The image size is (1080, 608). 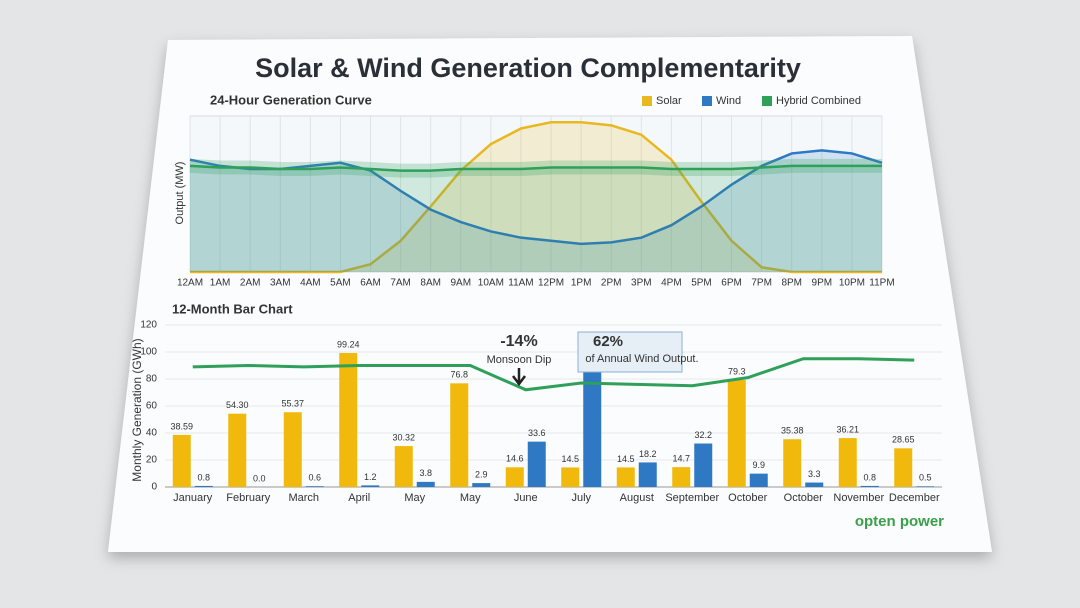 What do you see at coordinates (292, 404) in the screenshot?
I see `value-label: 55.37` at bounding box center [292, 404].